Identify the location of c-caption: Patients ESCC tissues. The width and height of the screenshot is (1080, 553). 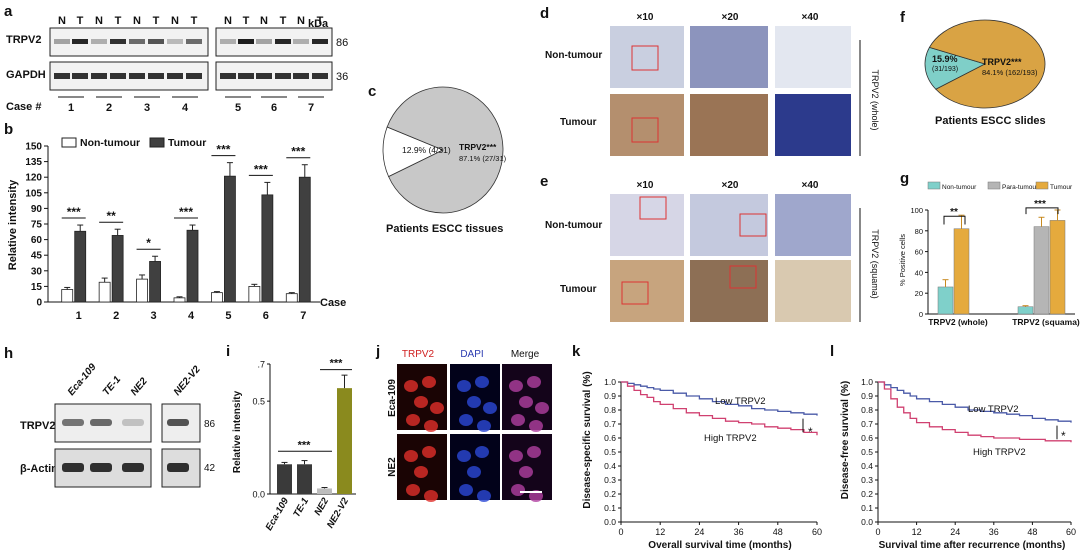
(444, 229).